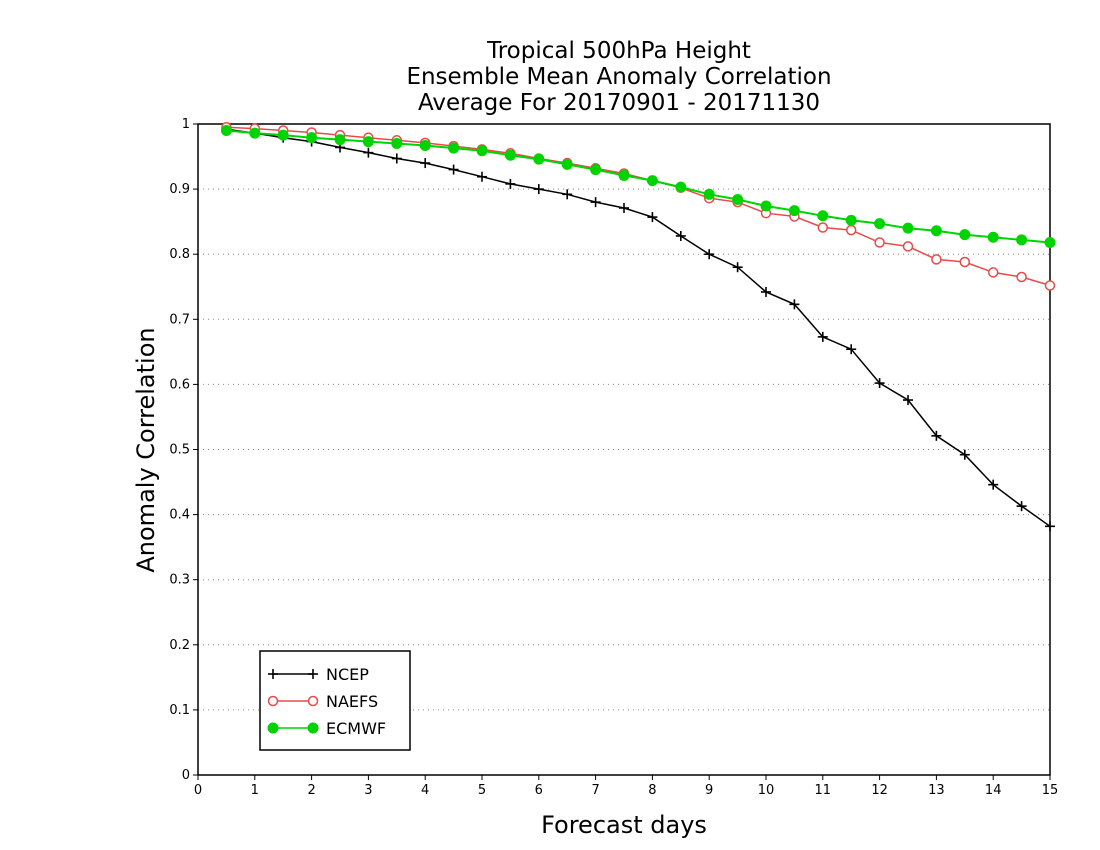  Describe the element at coordinates (179, 319) in the screenshot. I see `y-tick-label: 0.7` at that location.